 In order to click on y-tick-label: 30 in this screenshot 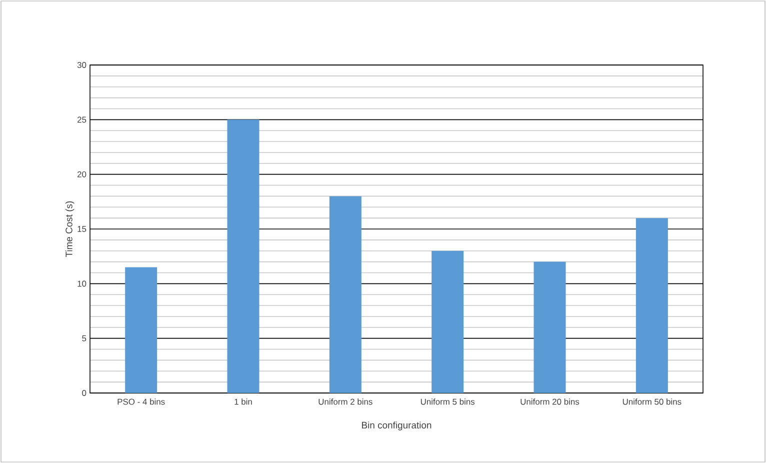, I will do `click(81, 65)`.